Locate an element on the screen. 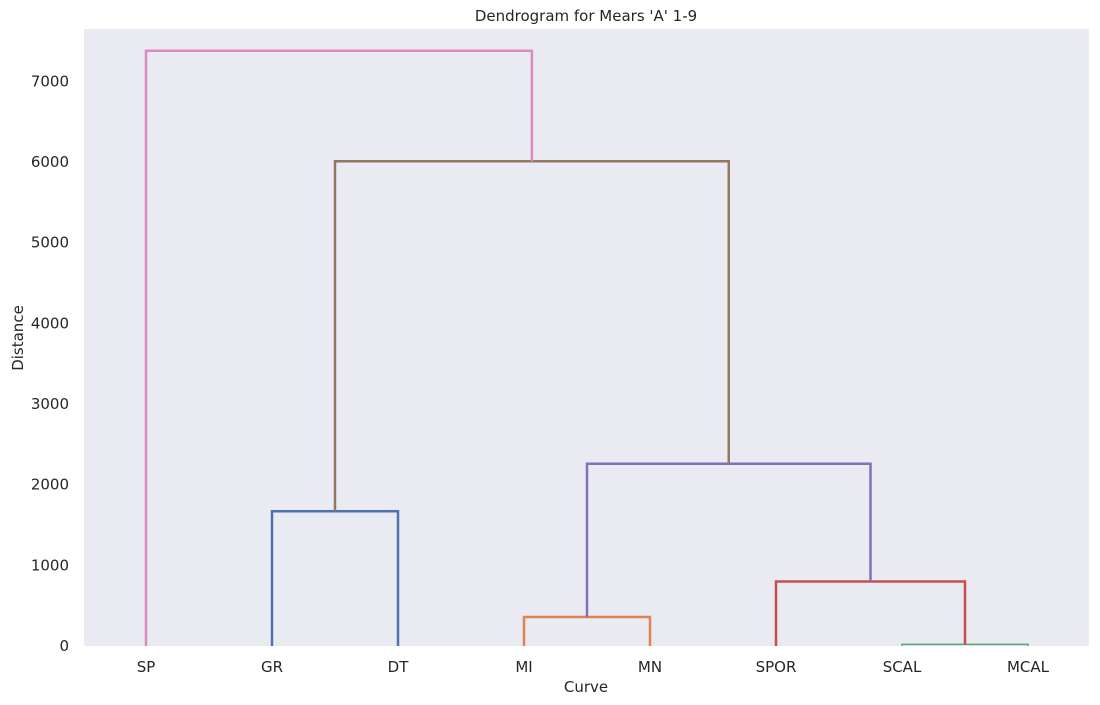 The width and height of the screenshot is (1100, 705). x-tick-label: MI is located at coordinates (523, 667).